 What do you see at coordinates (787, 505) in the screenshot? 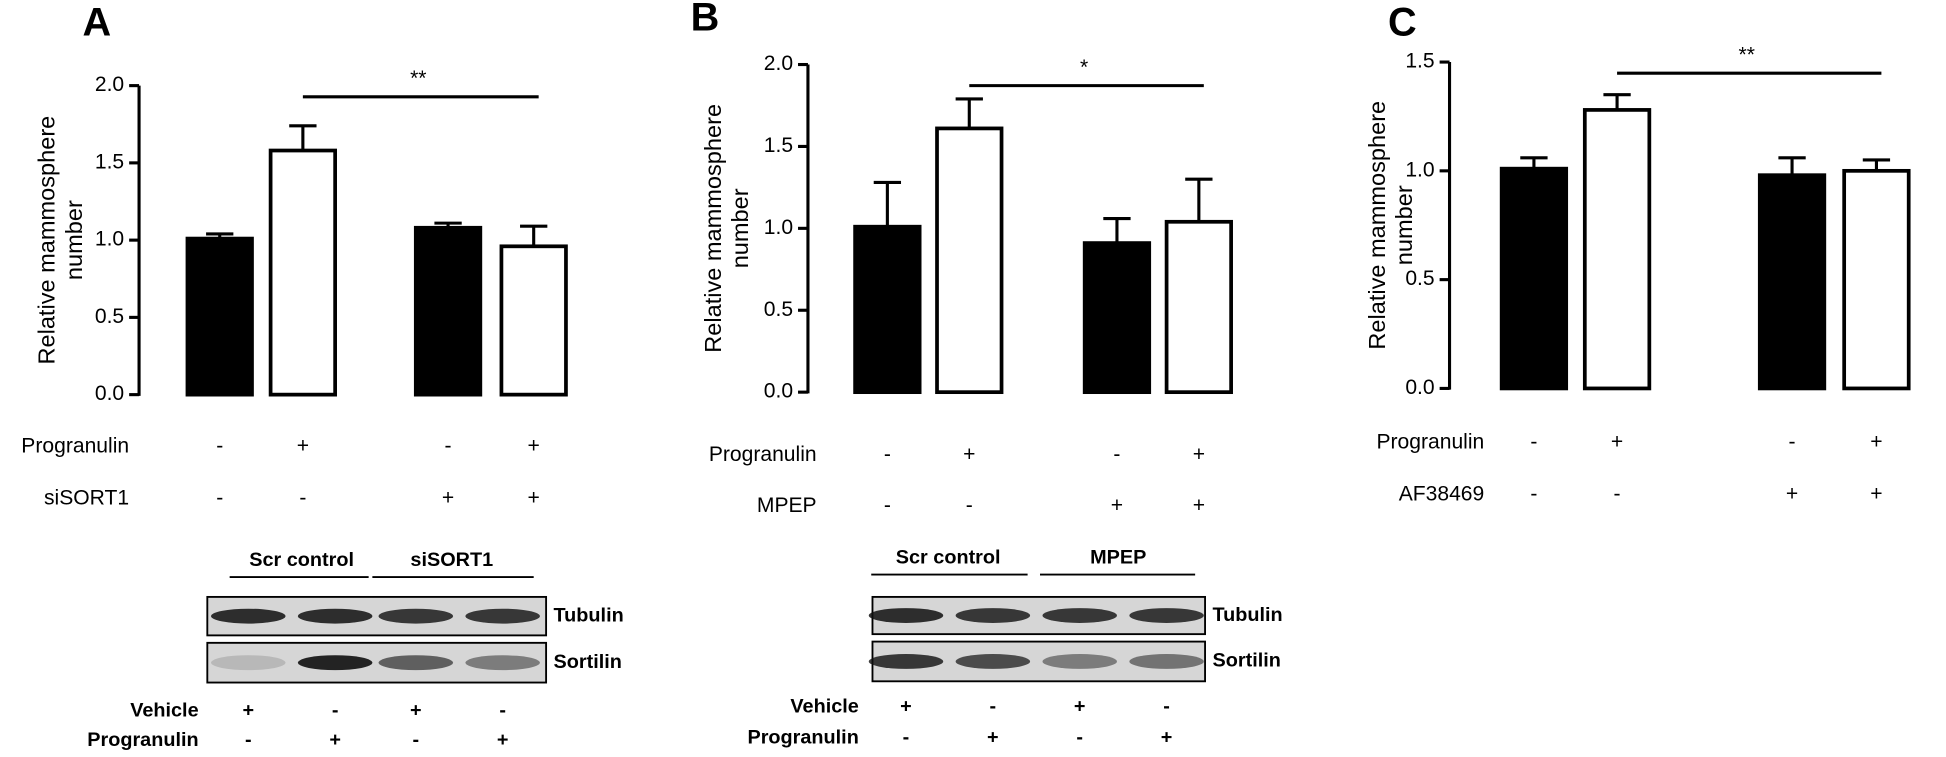
I see `condition-name: MPEP` at bounding box center [787, 505].